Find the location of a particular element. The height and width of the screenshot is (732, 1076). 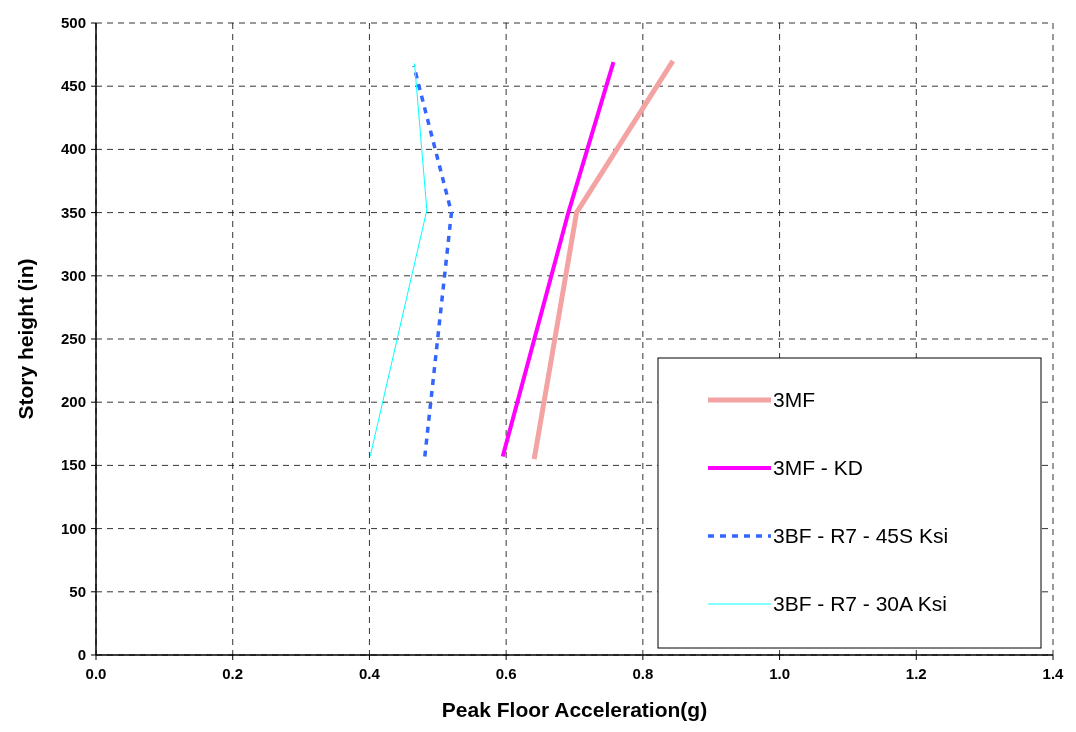

x-tick-label: 1.0 is located at coordinates (779, 673).